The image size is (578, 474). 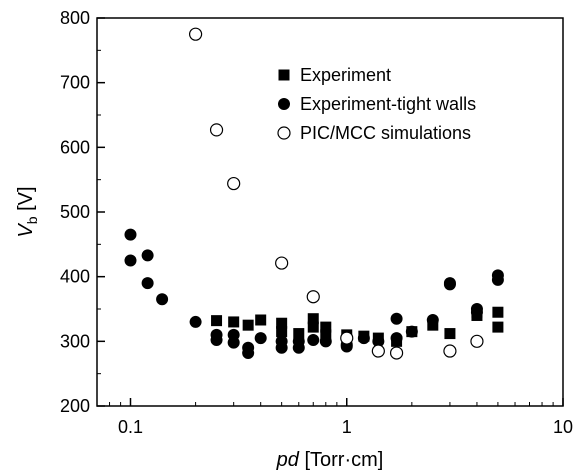 I want to click on y-tick-label: 700, so click(x=75, y=83).